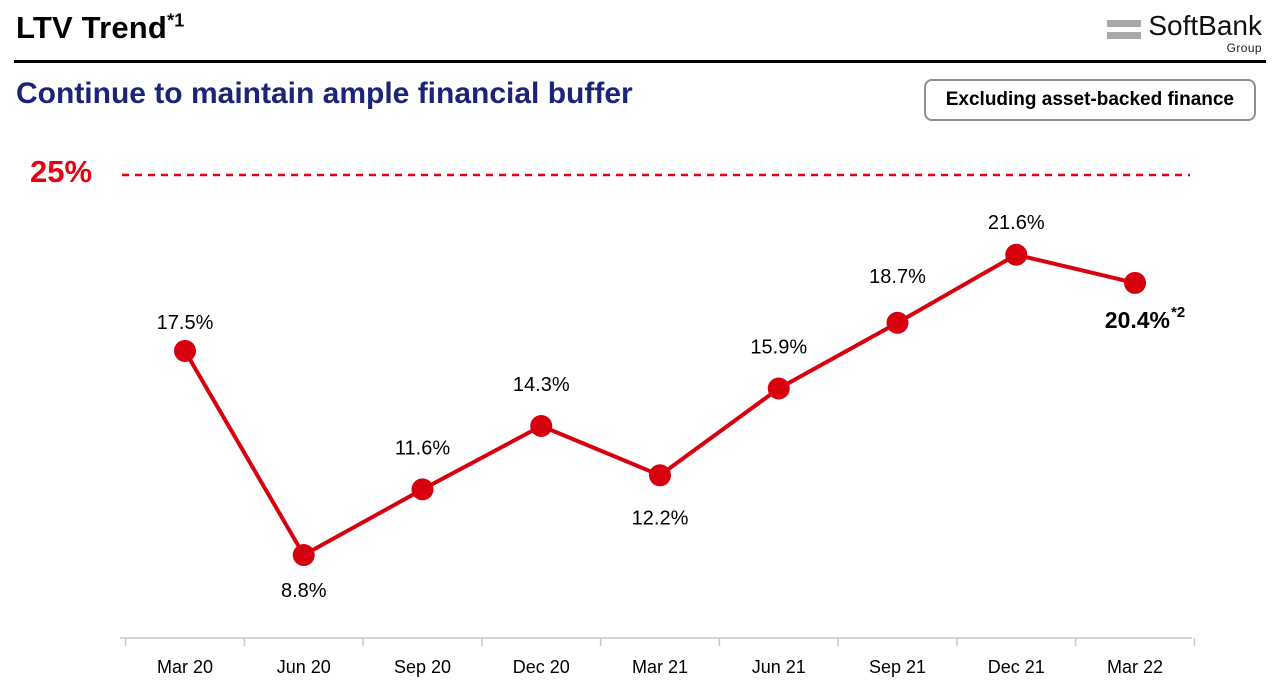 This screenshot has width=1280, height=697. I want to click on data-label: 21.6%, so click(1016, 223).